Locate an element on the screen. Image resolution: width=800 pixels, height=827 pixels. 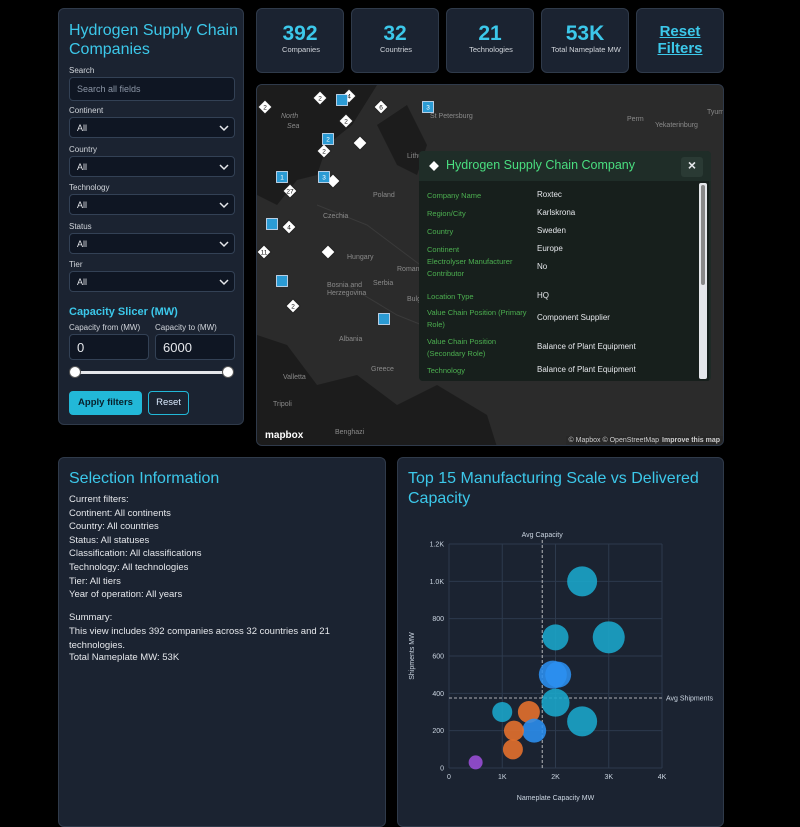
marker-count: 1 is located at coordinates (282, 178).